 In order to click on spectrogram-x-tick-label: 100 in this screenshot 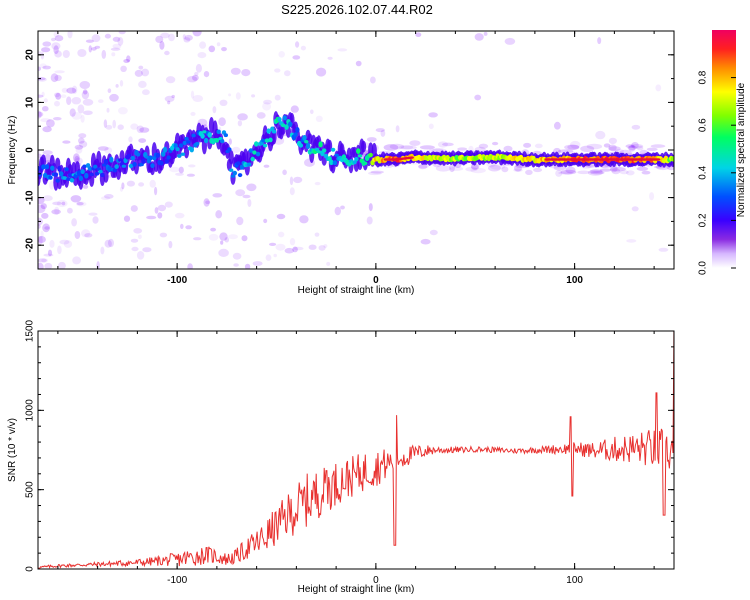, I will do `click(574, 280)`.